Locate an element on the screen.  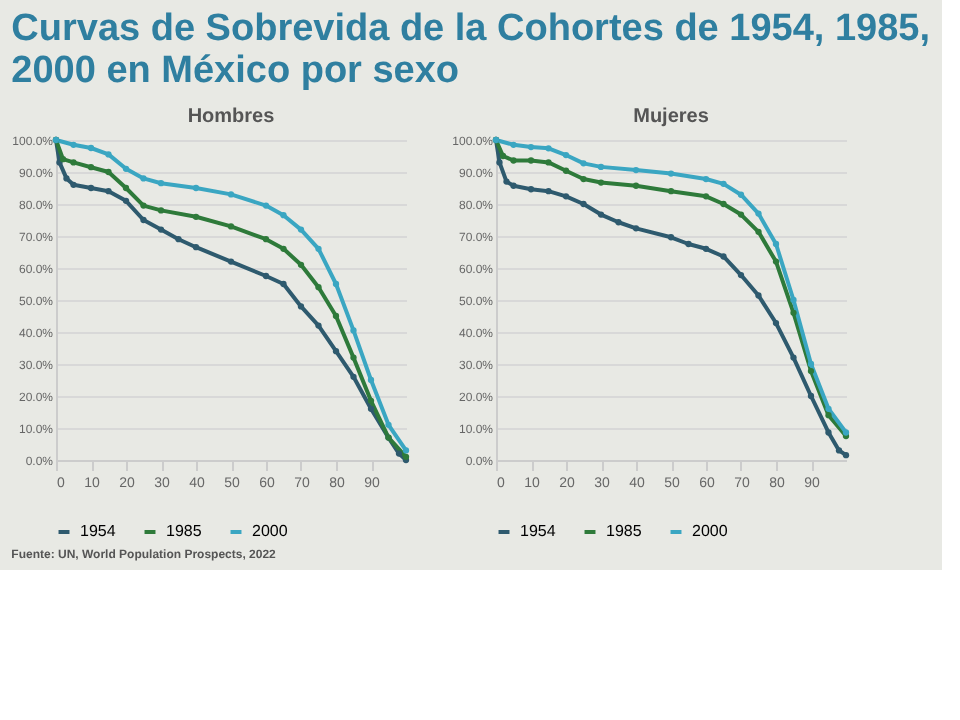
chart-title: Mujeres is located at coordinates (671, 117).